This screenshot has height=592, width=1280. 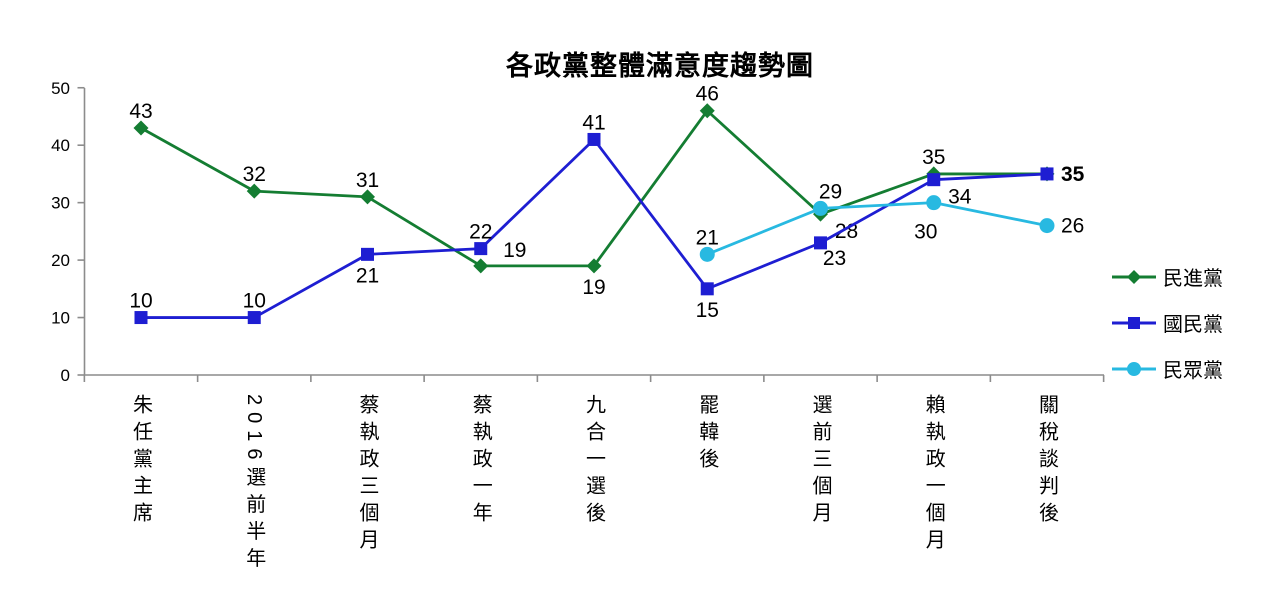 I want to click on legend-kmt-marker-icon, so click(x=1134, y=322).